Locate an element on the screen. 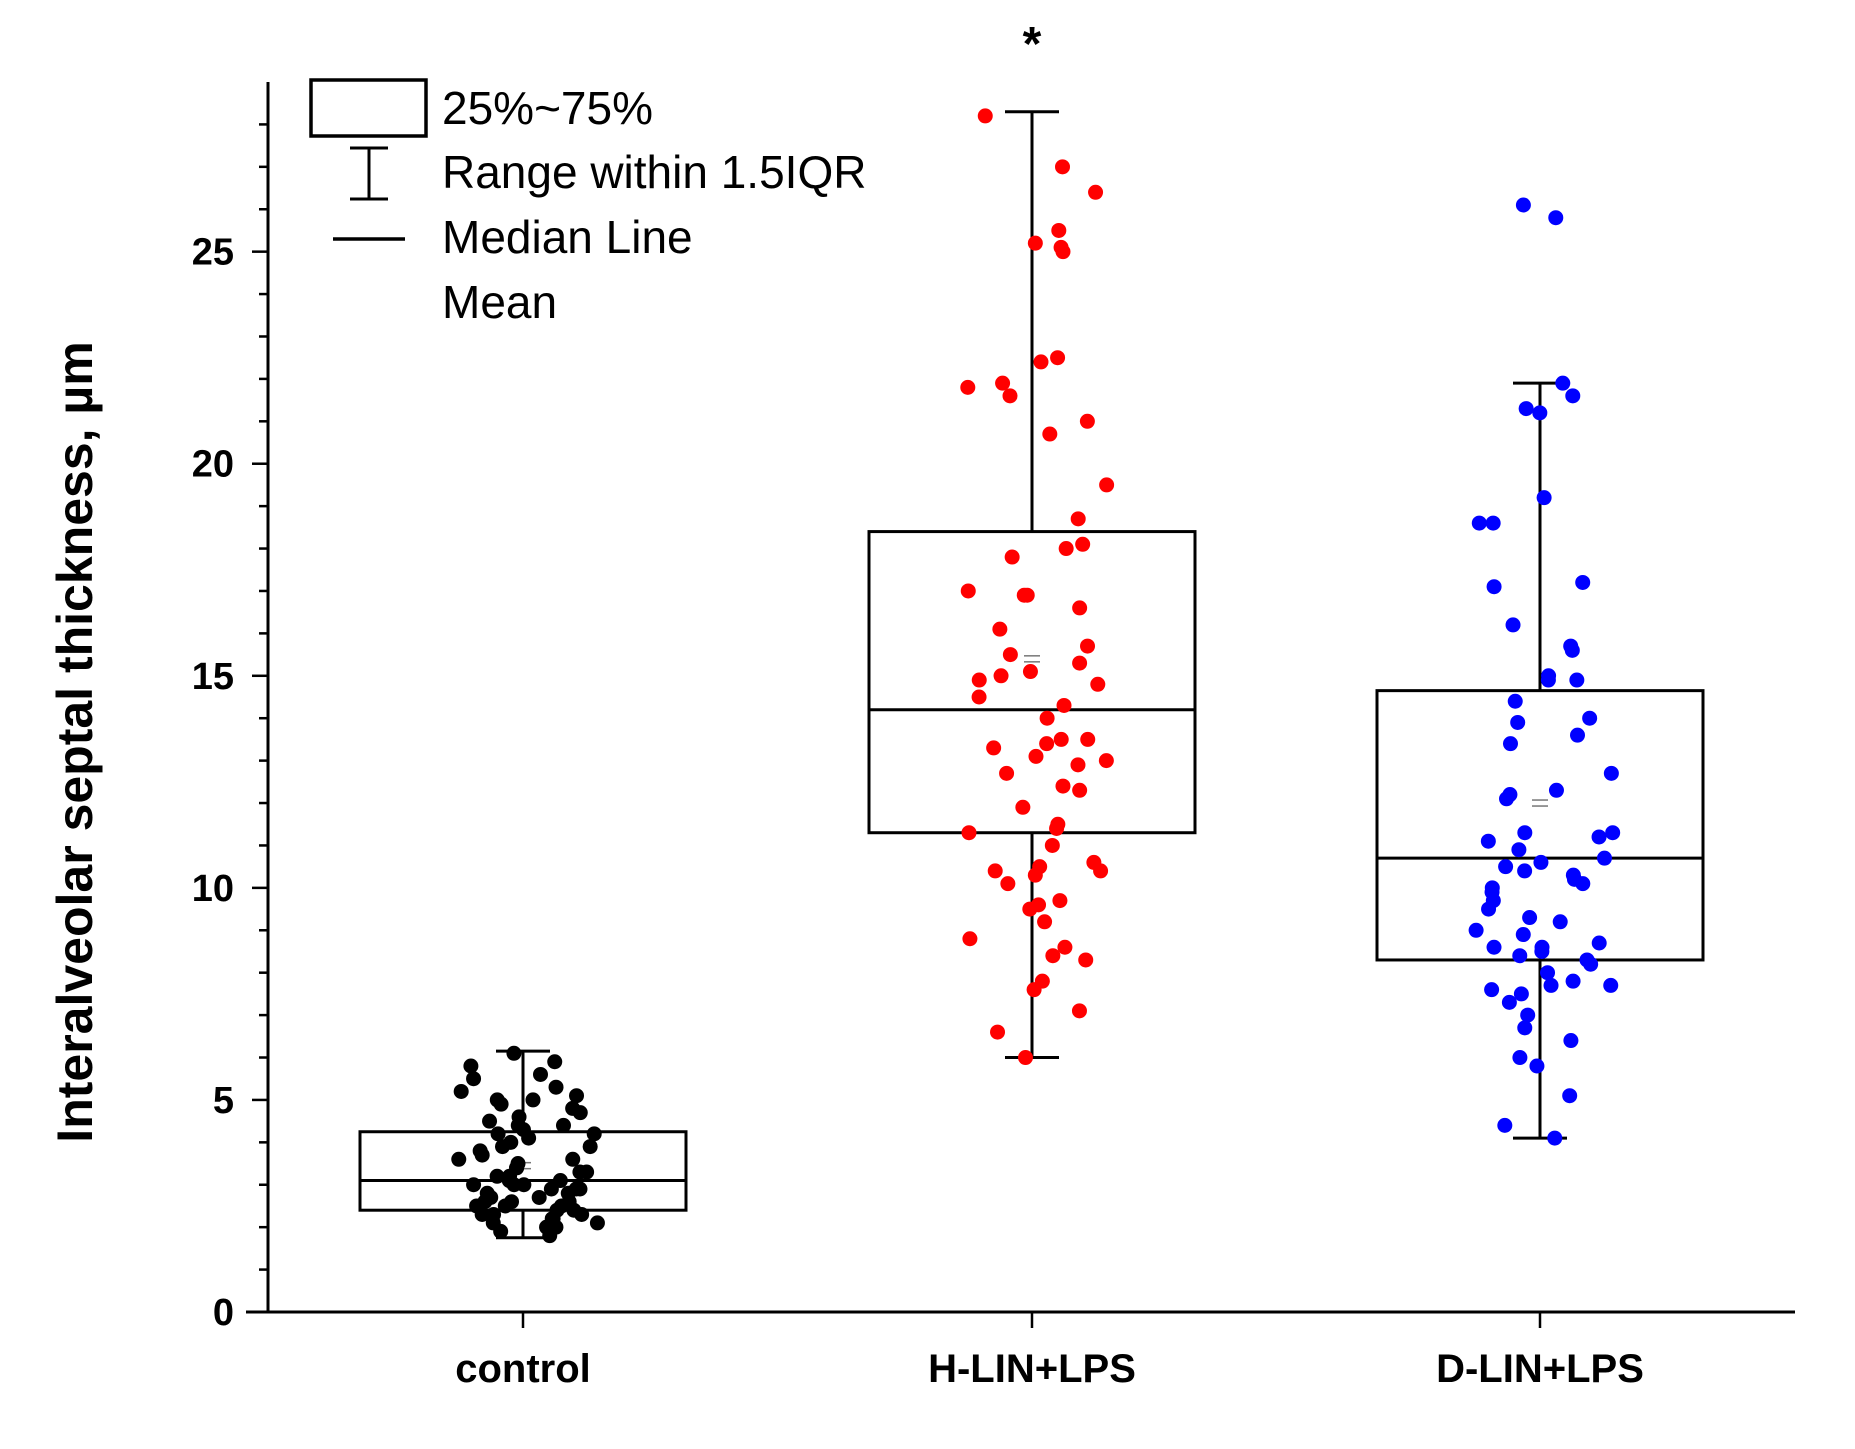 The width and height of the screenshot is (1855, 1449). y-tick-label-15: 15 is located at coordinates (213, 677).